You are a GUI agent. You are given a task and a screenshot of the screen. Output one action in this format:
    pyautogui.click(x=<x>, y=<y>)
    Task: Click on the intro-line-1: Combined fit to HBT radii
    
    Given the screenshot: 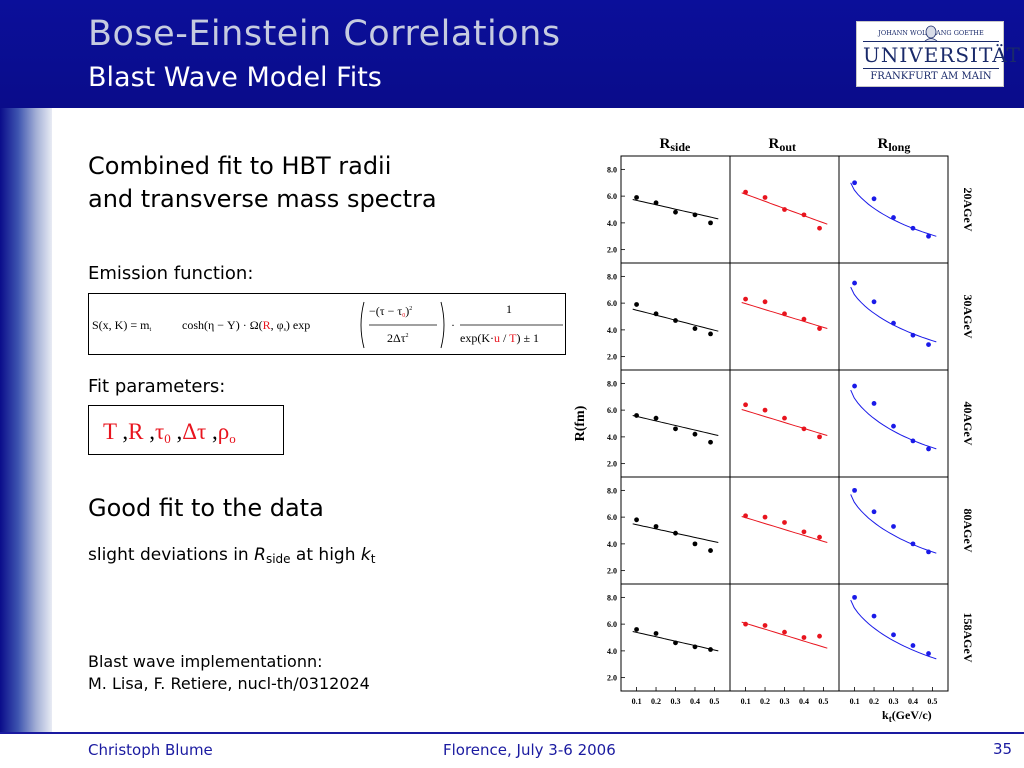 What is the action you would take?
    pyautogui.click(x=240, y=166)
    